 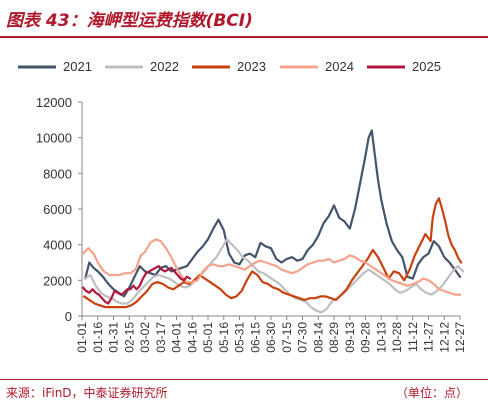 I want to click on x-tick-label: 12-27, so click(x=460, y=337).